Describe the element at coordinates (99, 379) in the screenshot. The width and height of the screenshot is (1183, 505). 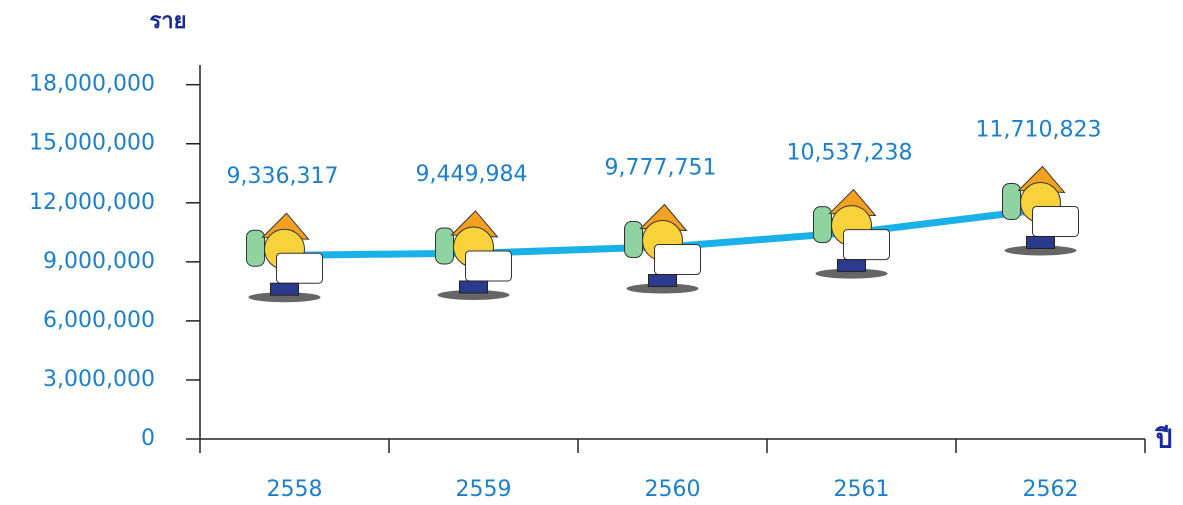
I see `y-tick-label: 3,000,000` at that location.